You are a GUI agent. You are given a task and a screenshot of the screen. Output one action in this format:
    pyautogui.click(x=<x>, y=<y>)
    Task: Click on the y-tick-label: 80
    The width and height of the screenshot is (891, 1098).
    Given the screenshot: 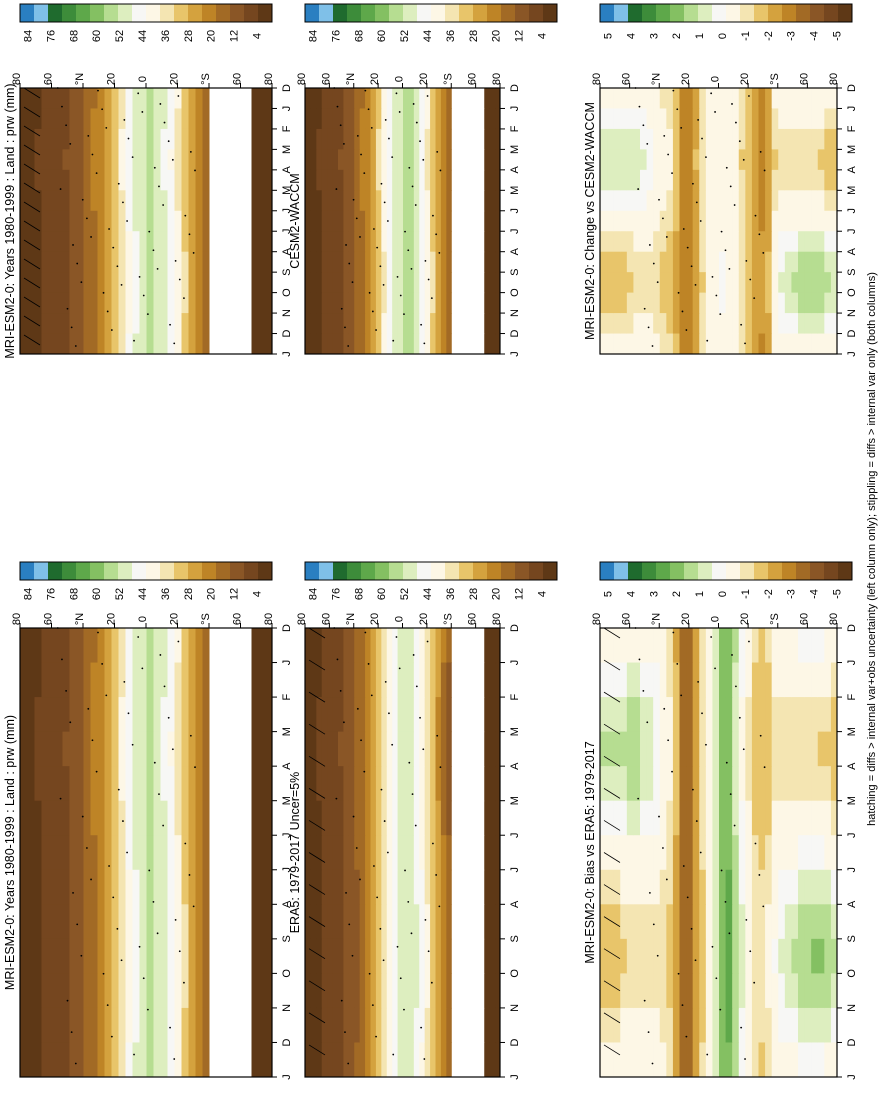 What is the action you would take?
    pyautogui.click(x=269, y=79)
    